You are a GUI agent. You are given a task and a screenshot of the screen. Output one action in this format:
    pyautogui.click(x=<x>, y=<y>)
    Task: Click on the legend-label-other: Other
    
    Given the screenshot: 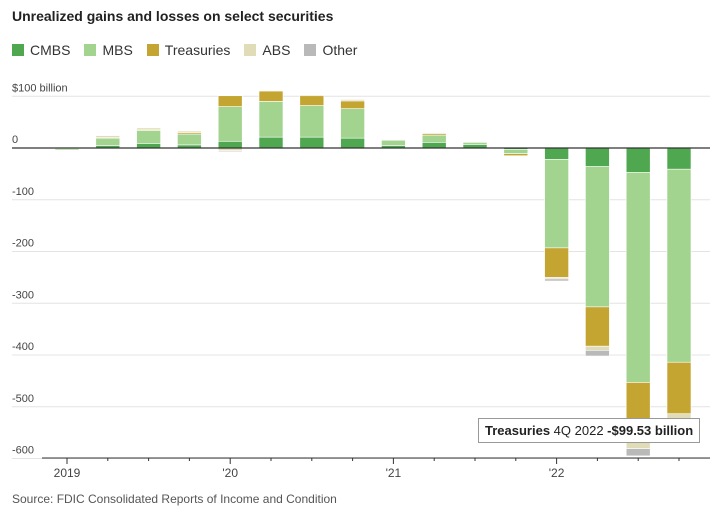 What is the action you would take?
    pyautogui.click(x=340, y=50)
    